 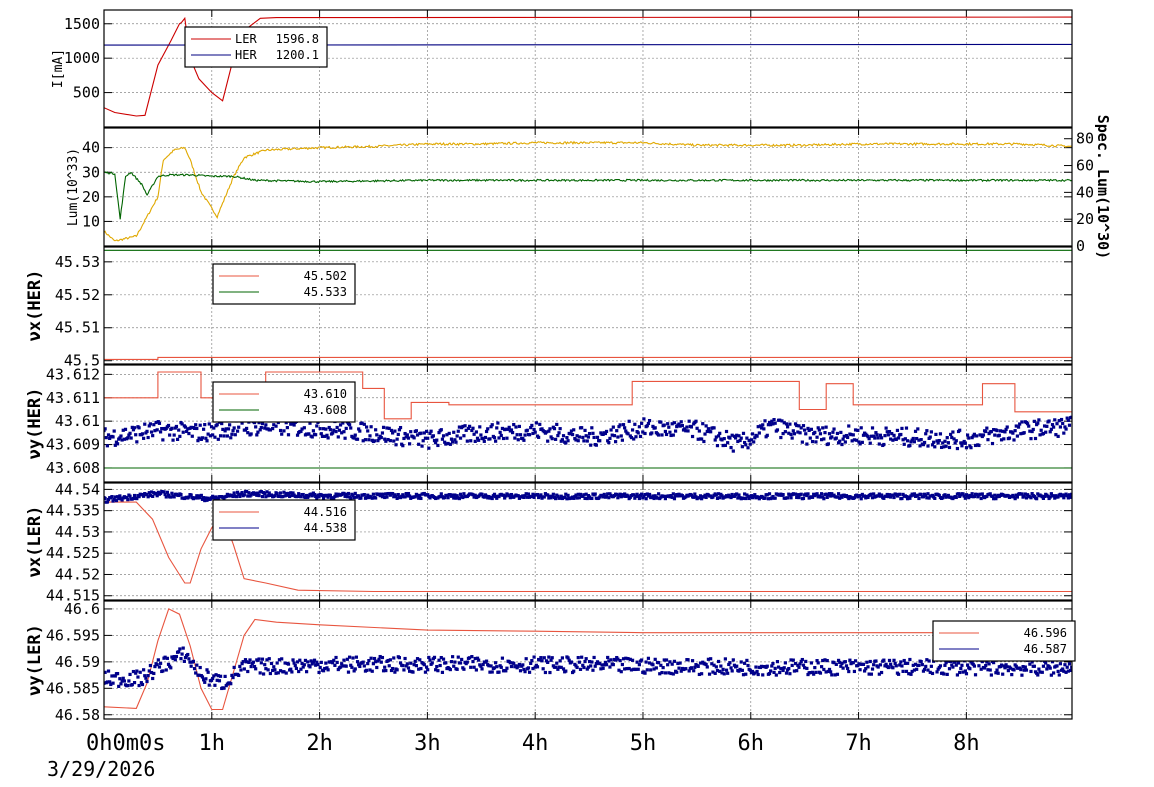 I want to click on x-axis-date: 3/29/2026, so click(x=101, y=769).